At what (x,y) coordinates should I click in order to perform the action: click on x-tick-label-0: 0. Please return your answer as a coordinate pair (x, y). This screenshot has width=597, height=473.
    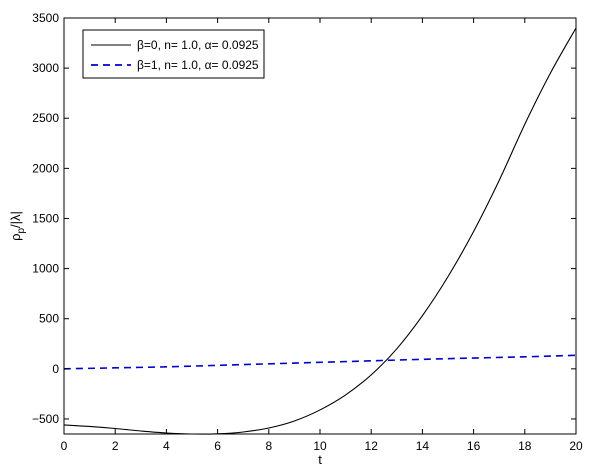
    Looking at the image, I should click on (64, 446).